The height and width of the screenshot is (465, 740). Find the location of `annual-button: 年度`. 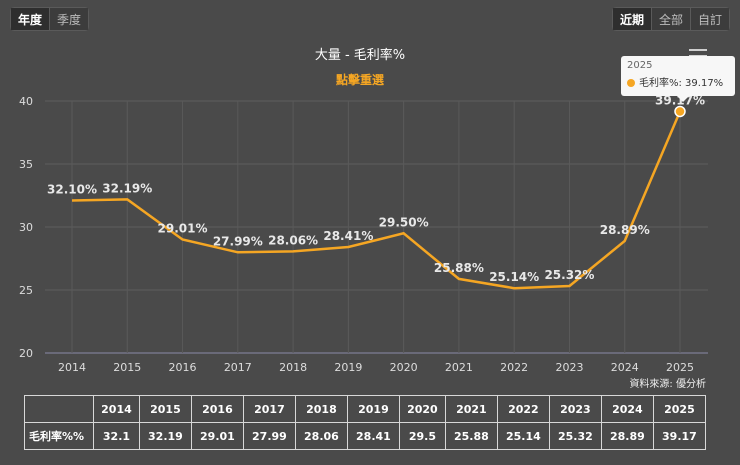

annual-button: 年度 is located at coordinates (30, 19).